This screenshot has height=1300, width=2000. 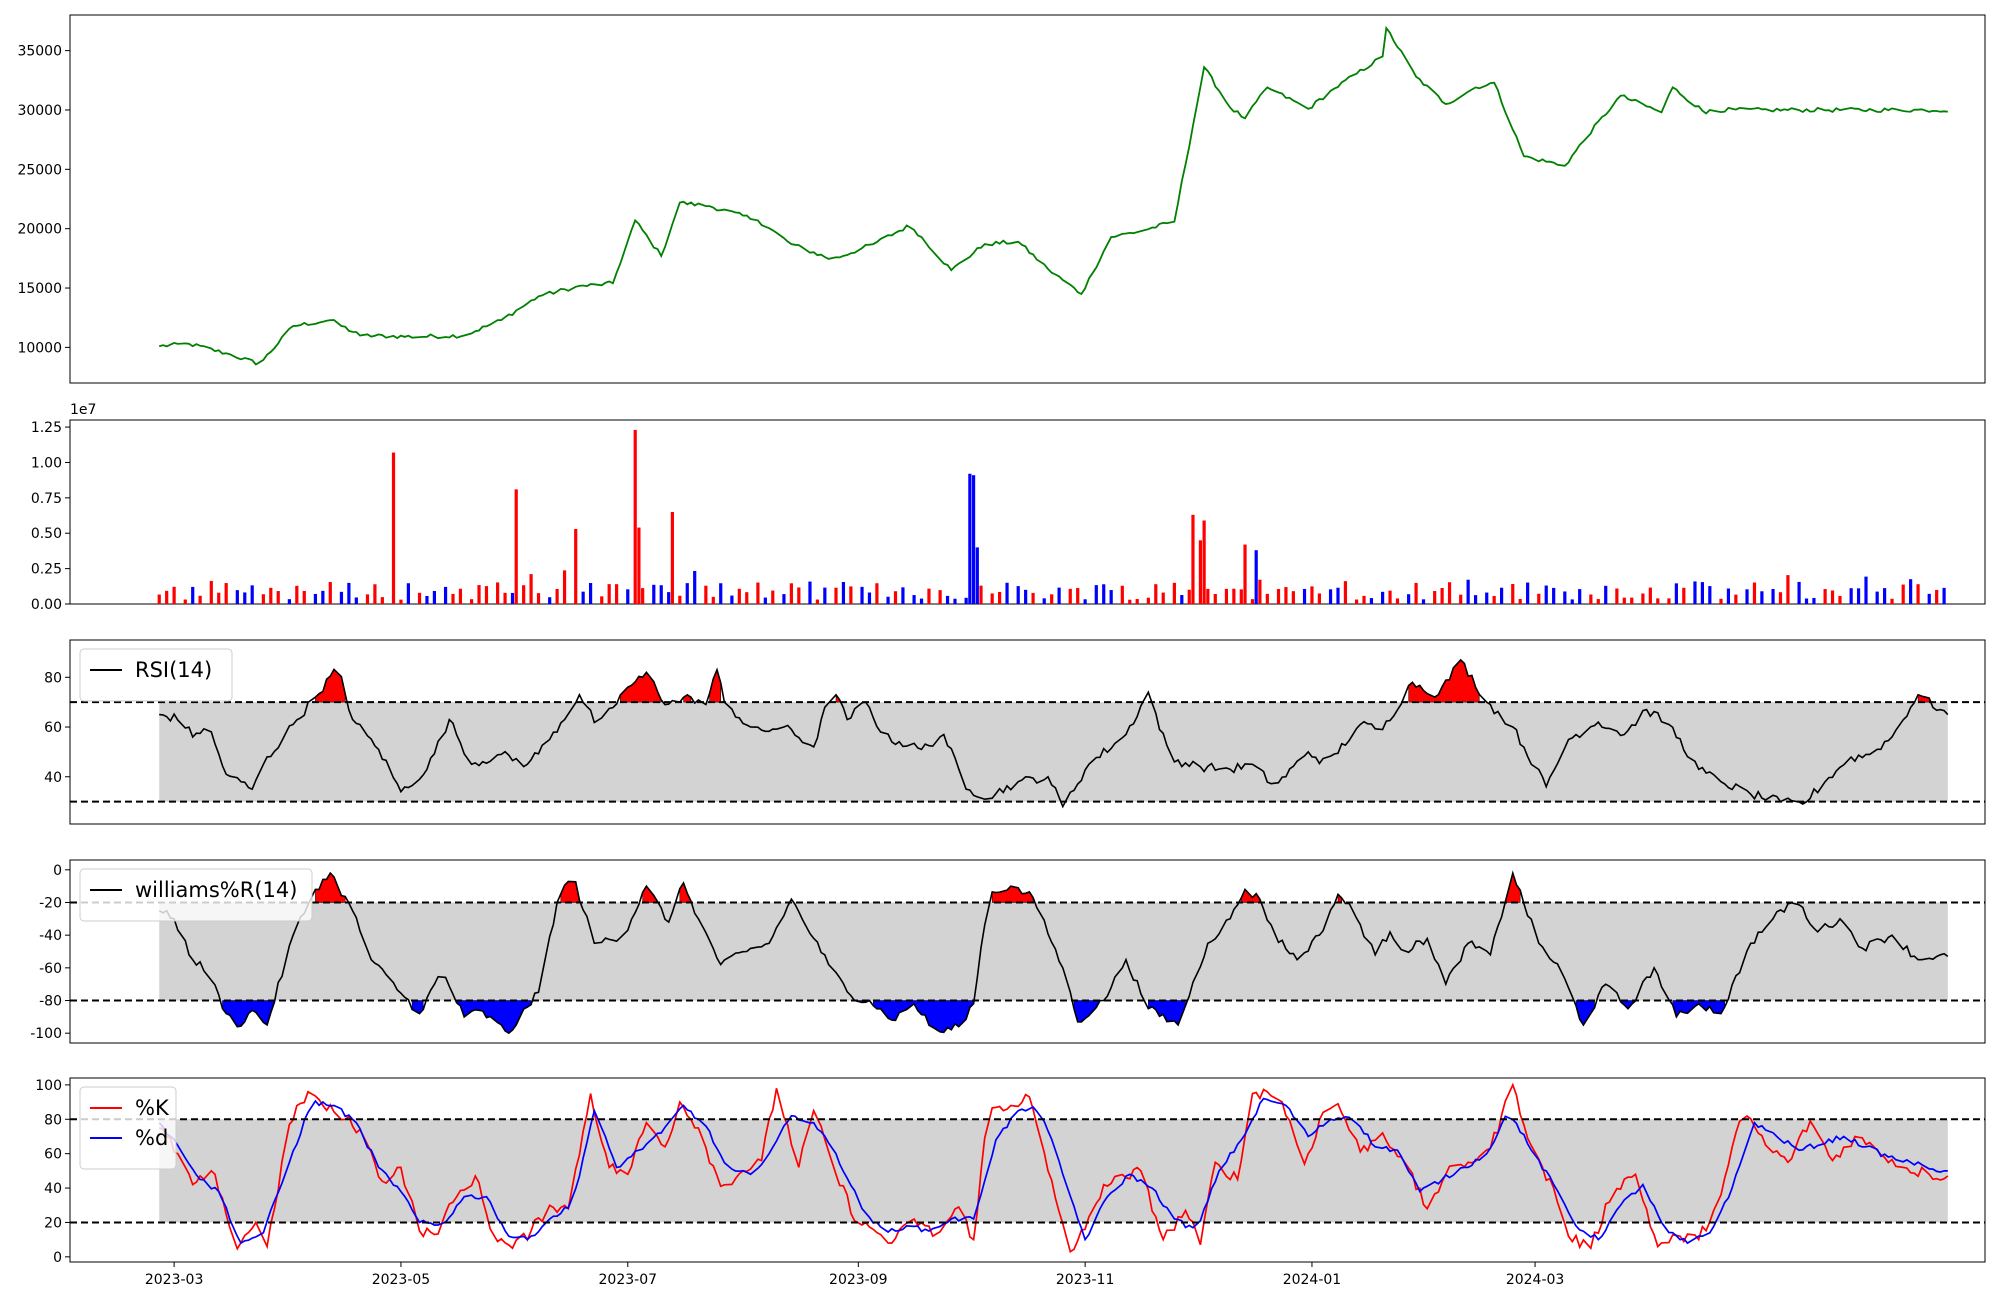 I want to click on stochastic-line-d, so click(x=1053, y=1171).